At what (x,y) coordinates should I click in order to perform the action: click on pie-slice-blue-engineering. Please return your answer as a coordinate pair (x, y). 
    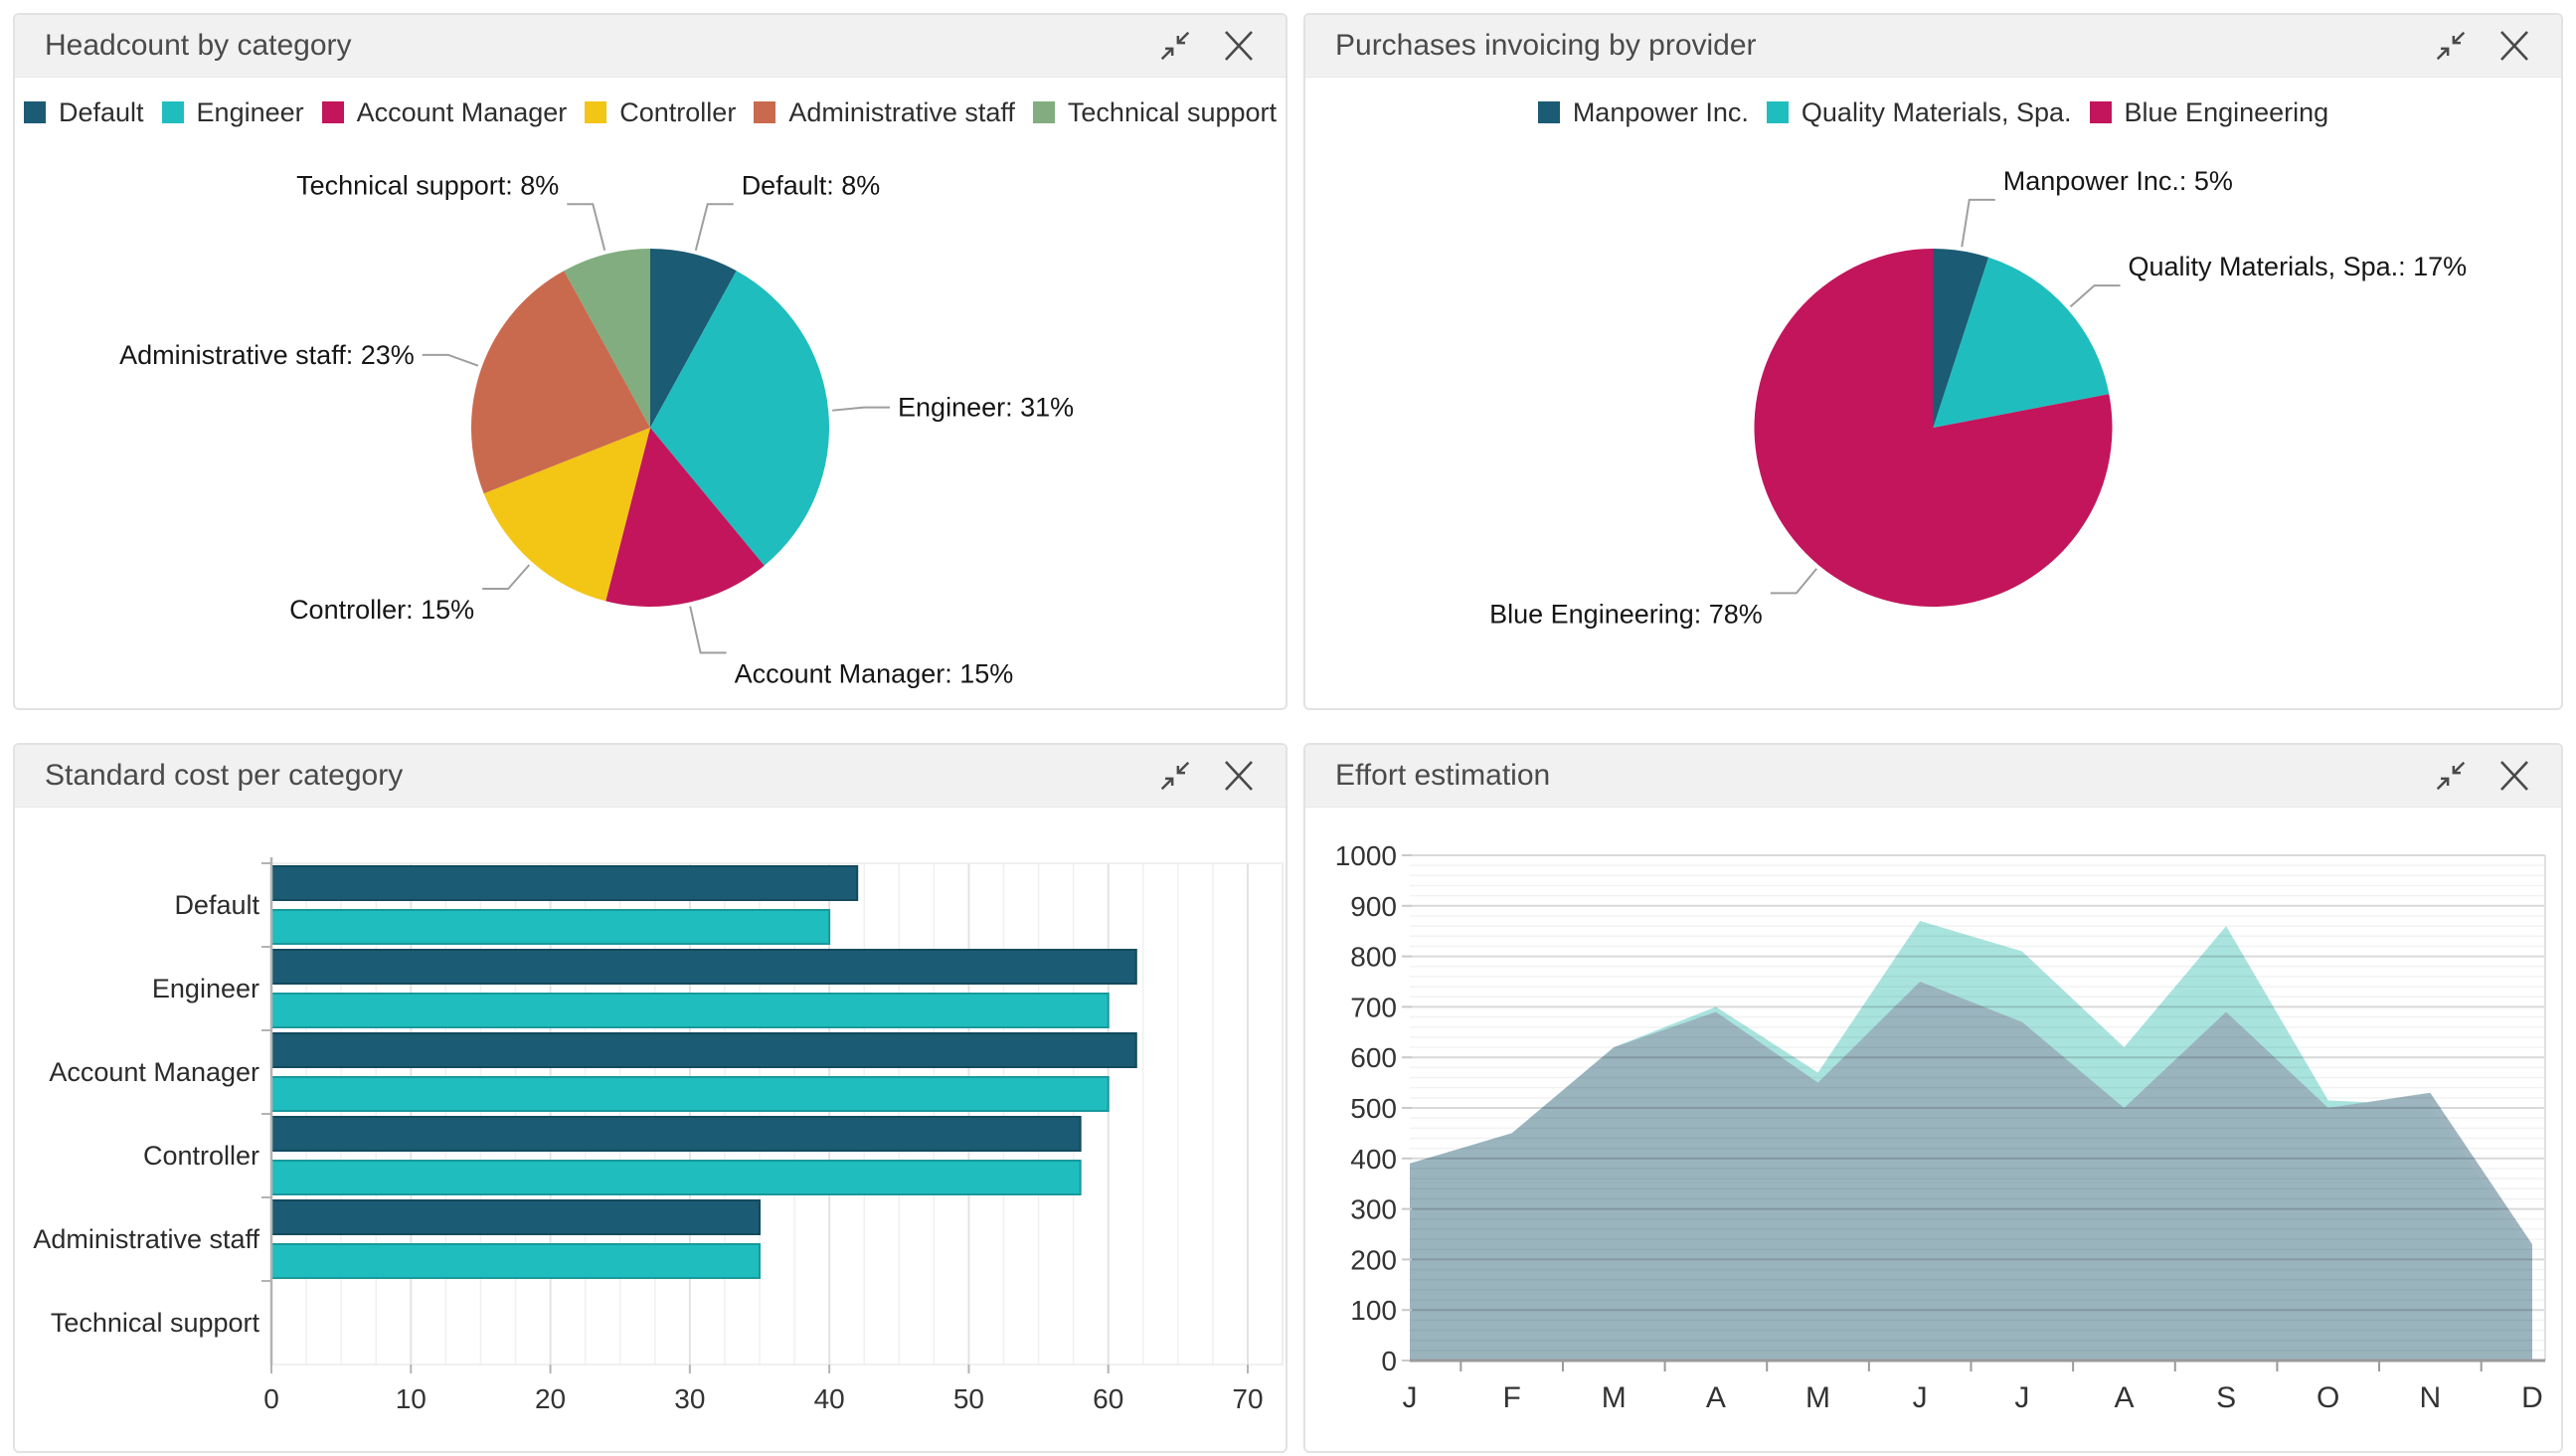
    Looking at the image, I should click on (1933, 428).